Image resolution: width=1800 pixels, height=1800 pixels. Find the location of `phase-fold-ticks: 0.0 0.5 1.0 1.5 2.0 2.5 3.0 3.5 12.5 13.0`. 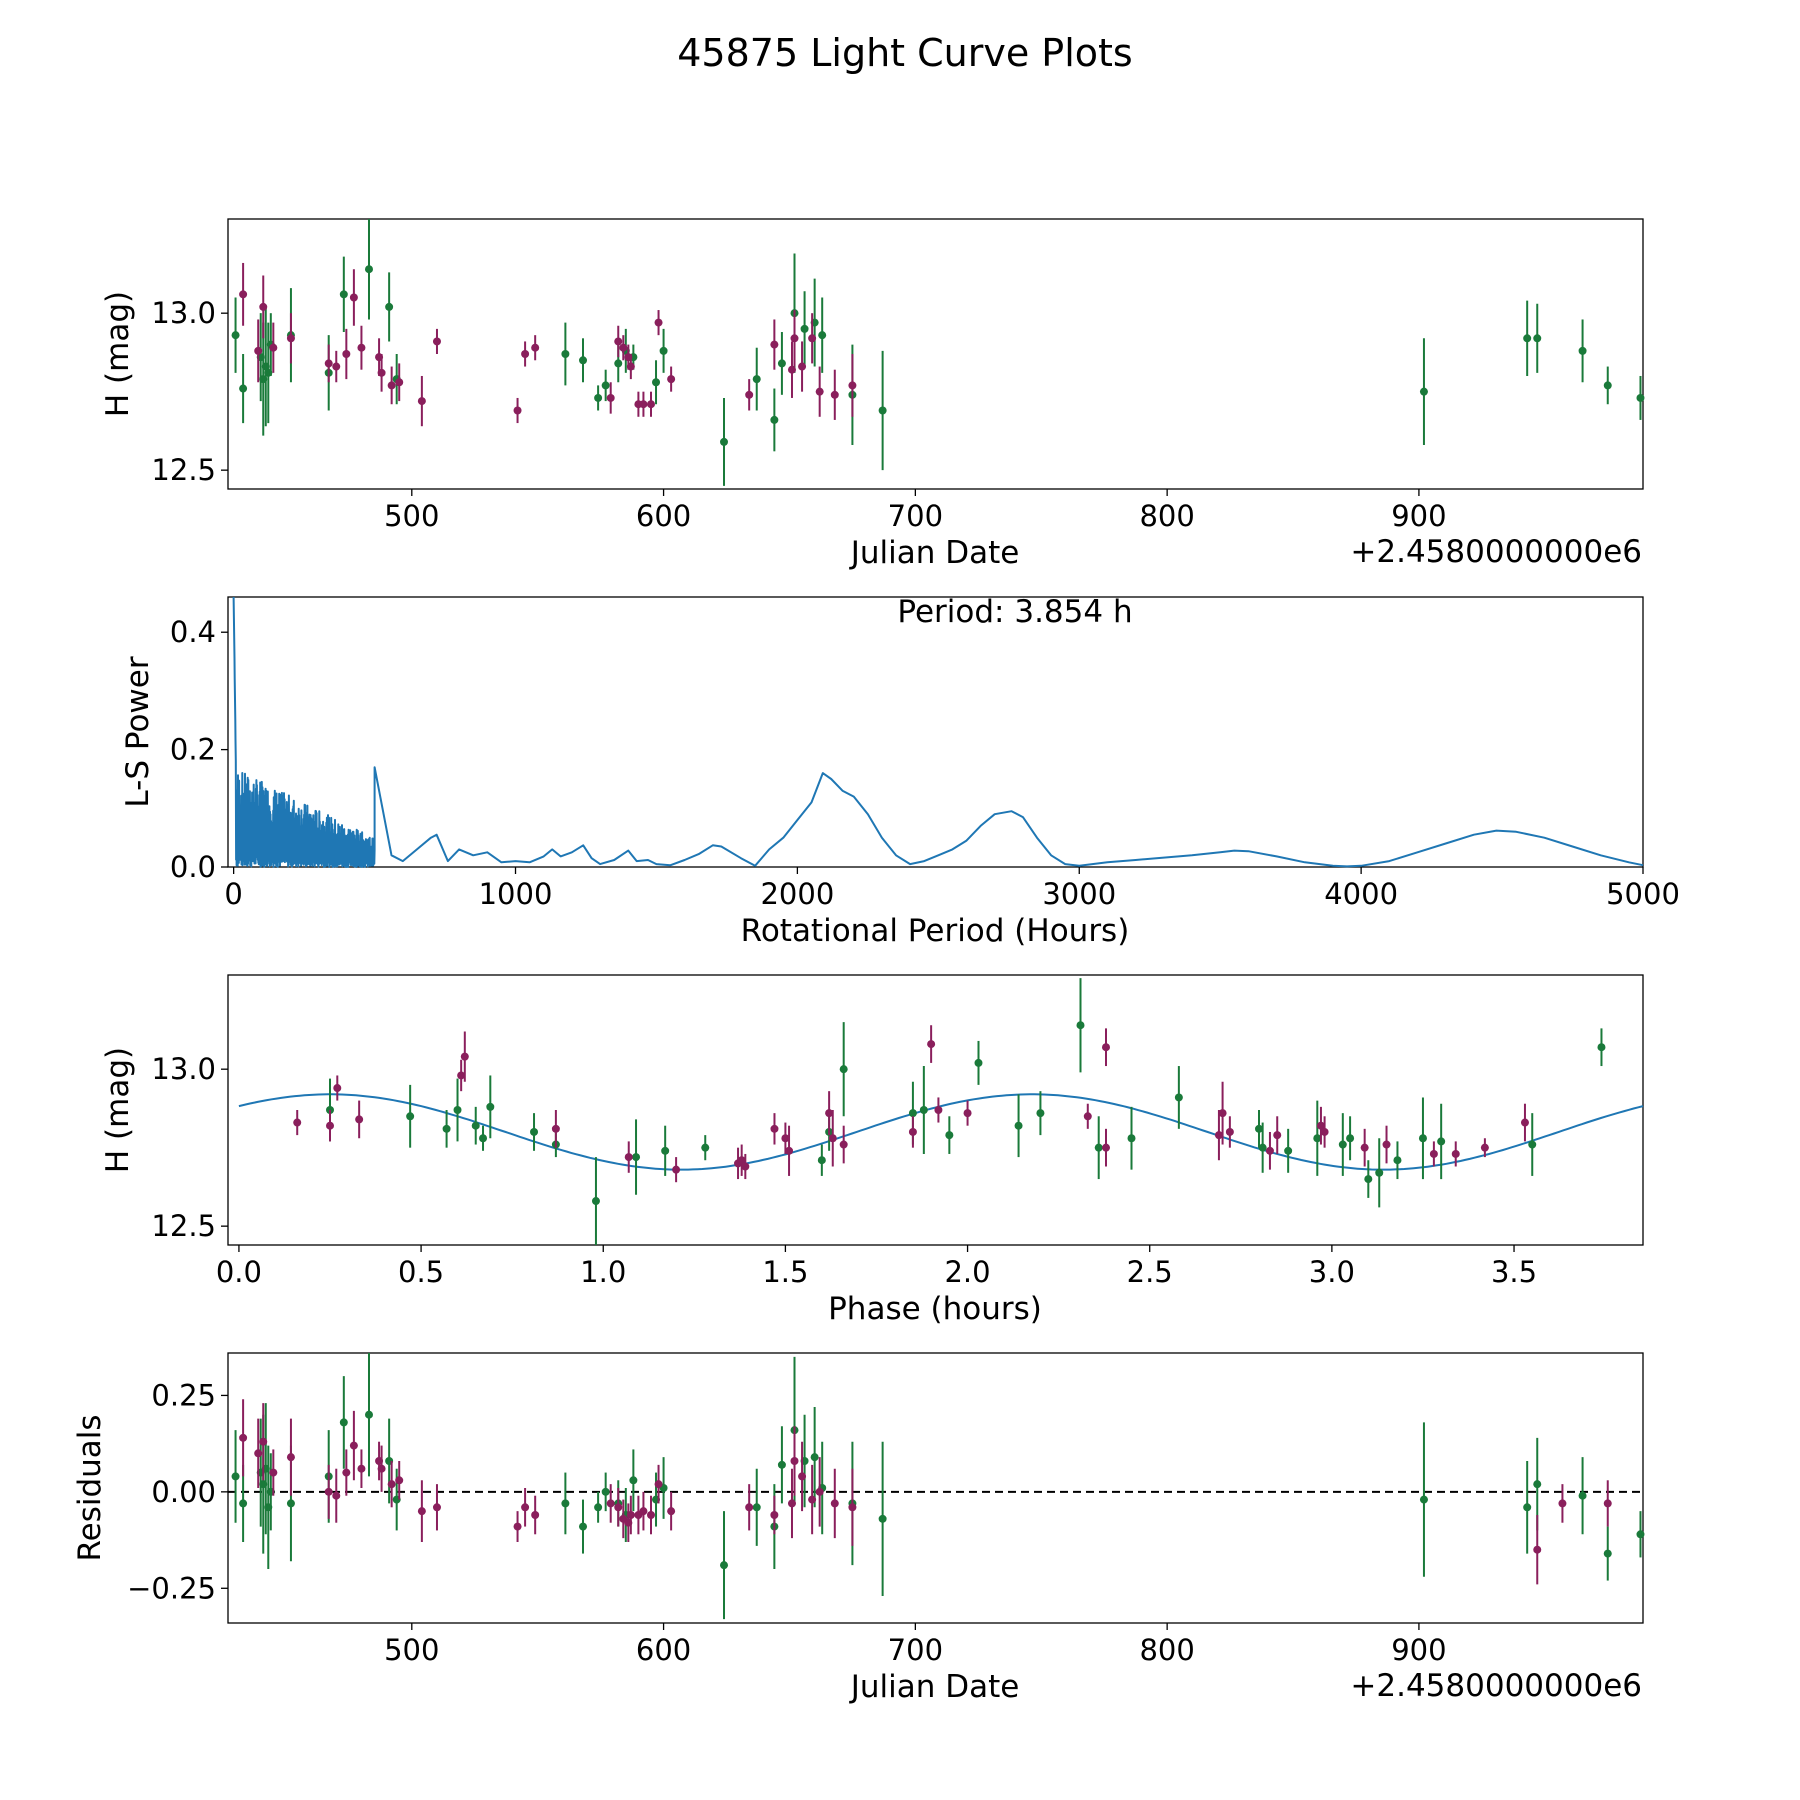

phase-fold-ticks: 0.0 0.5 1.0 1.5 2.0 2.5 3.0 3.5 12.5 13.0 is located at coordinates (844, 1170).